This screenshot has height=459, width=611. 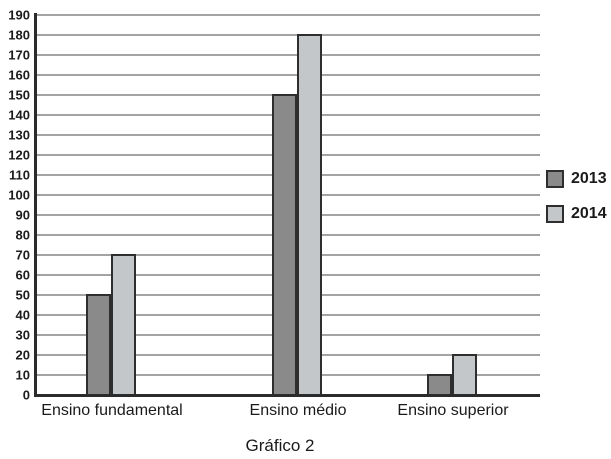 I want to click on y-axis-tick-label: 140, so click(x=19, y=115).